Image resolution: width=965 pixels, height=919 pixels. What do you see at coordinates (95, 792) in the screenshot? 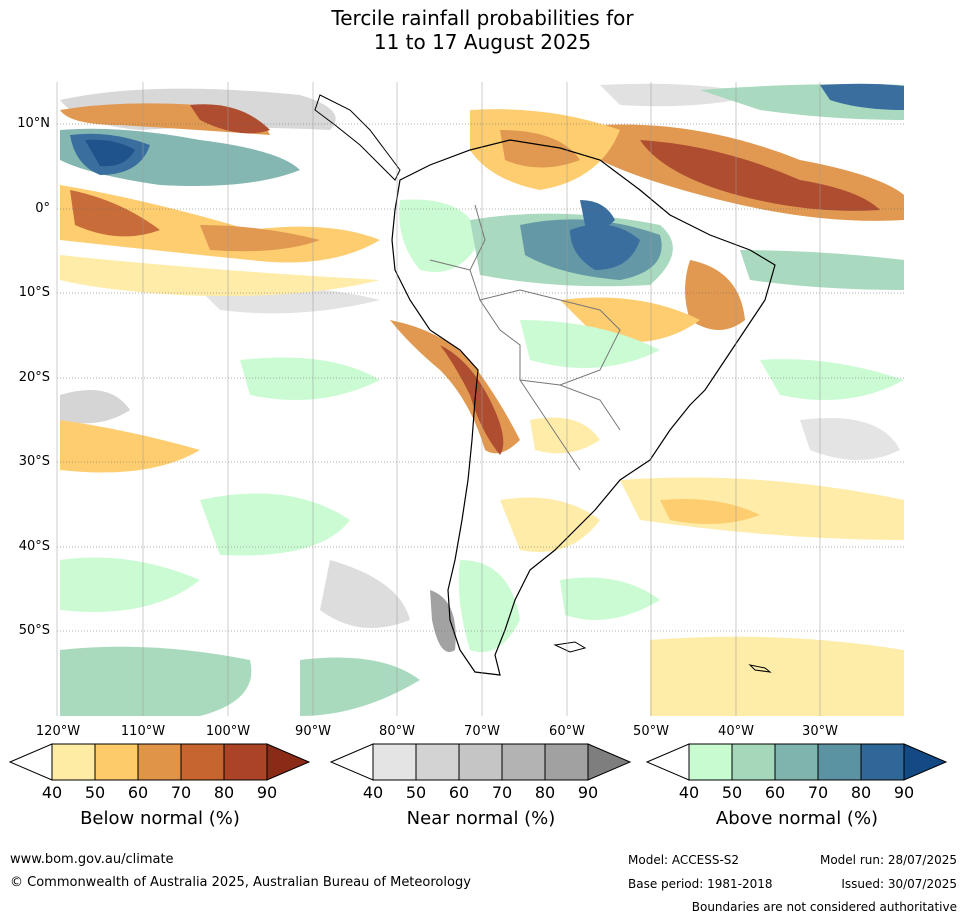
I see `legend-below-tick-50: 50` at bounding box center [95, 792].